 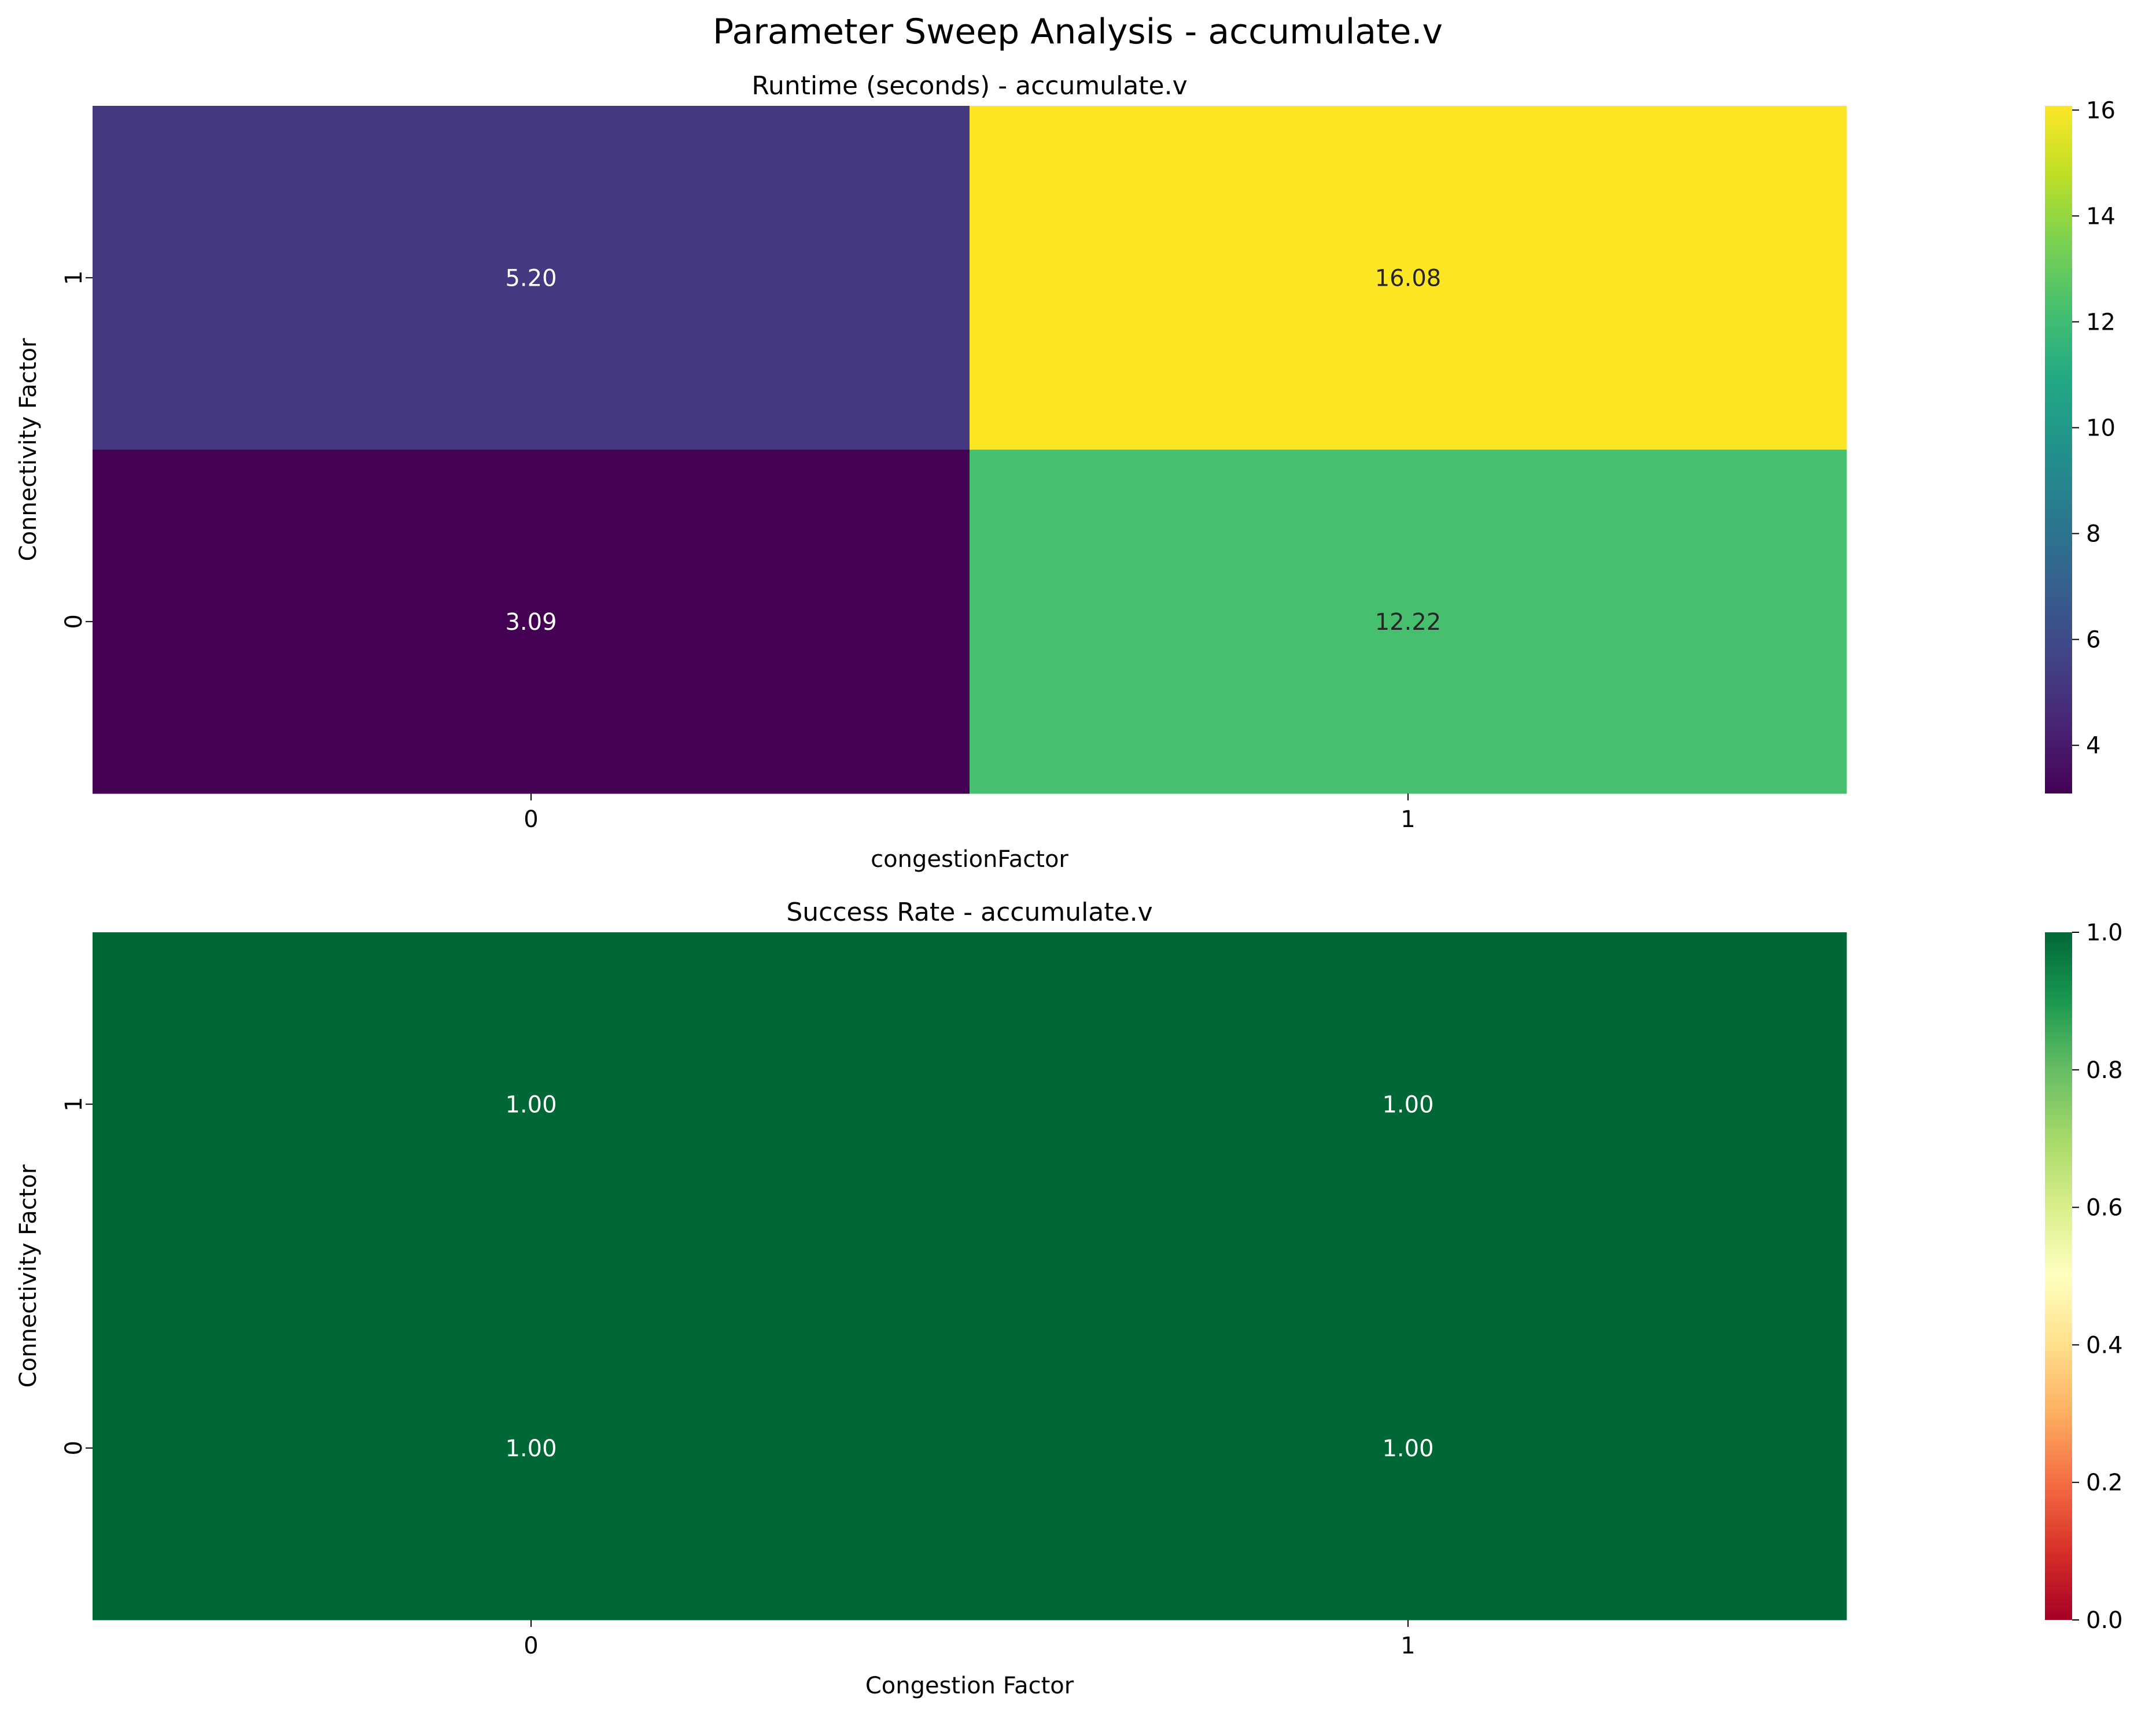 What do you see at coordinates (969, 859) in the screenshot?
I see `x-axis-label: congestionFactor` at bounding box center [969, 859].